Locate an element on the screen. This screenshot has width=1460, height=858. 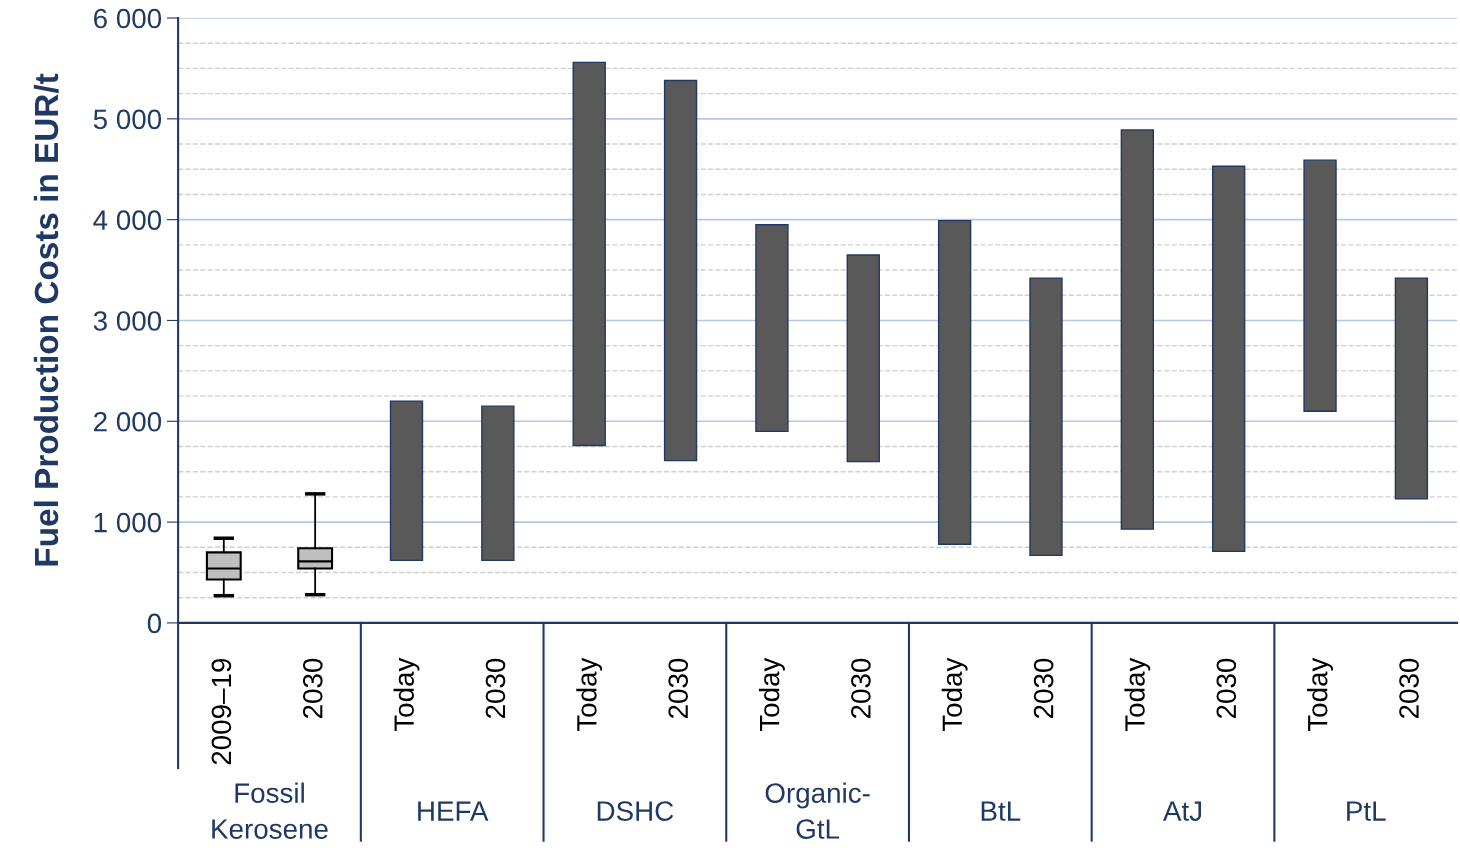
y-tick-label: 4 000 is located at coordinates (127, 220).